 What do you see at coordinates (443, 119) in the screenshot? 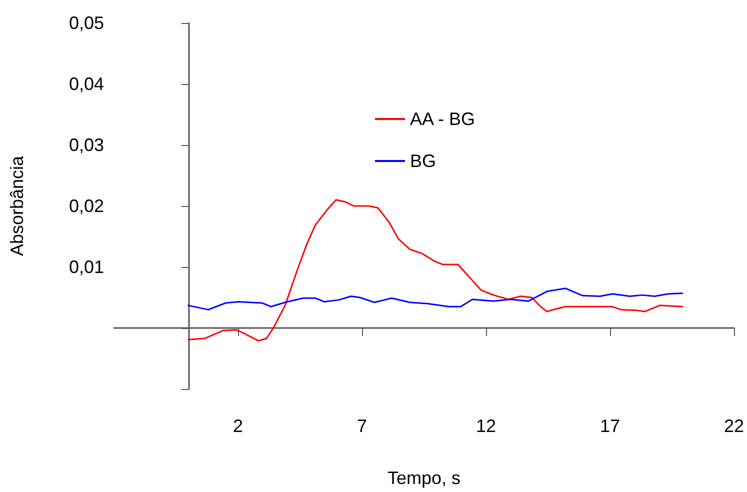
I see `legend-label: AA - BG` at bounding box center [443, 119].